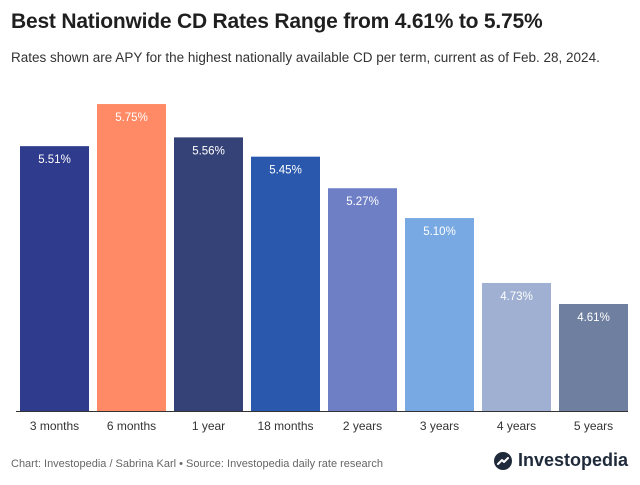 Image resolution: width=640 pixels, height=485 pixels. I want to click on bar-5-years, so click(593, 357).